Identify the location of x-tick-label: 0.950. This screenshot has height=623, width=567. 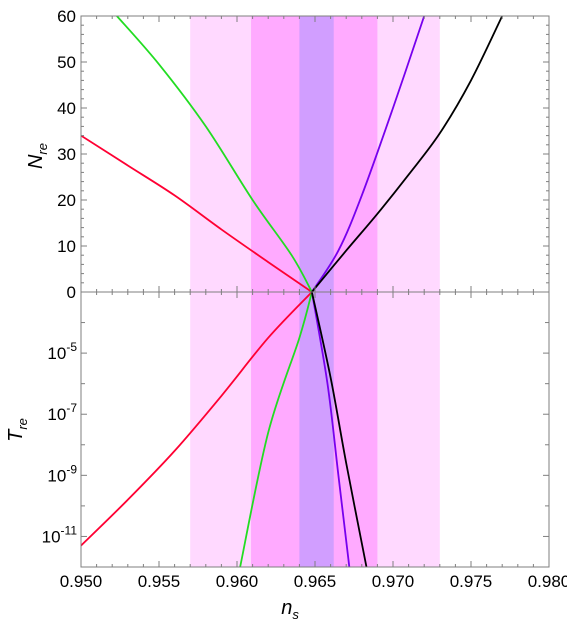
(81, 581).